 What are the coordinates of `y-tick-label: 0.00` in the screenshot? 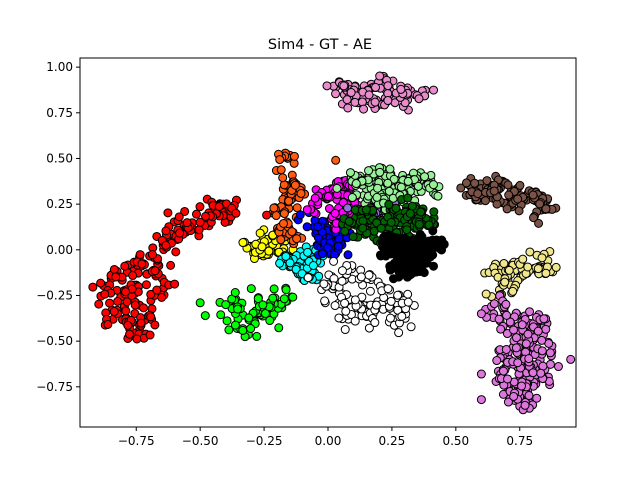 It's located at (59, 250).